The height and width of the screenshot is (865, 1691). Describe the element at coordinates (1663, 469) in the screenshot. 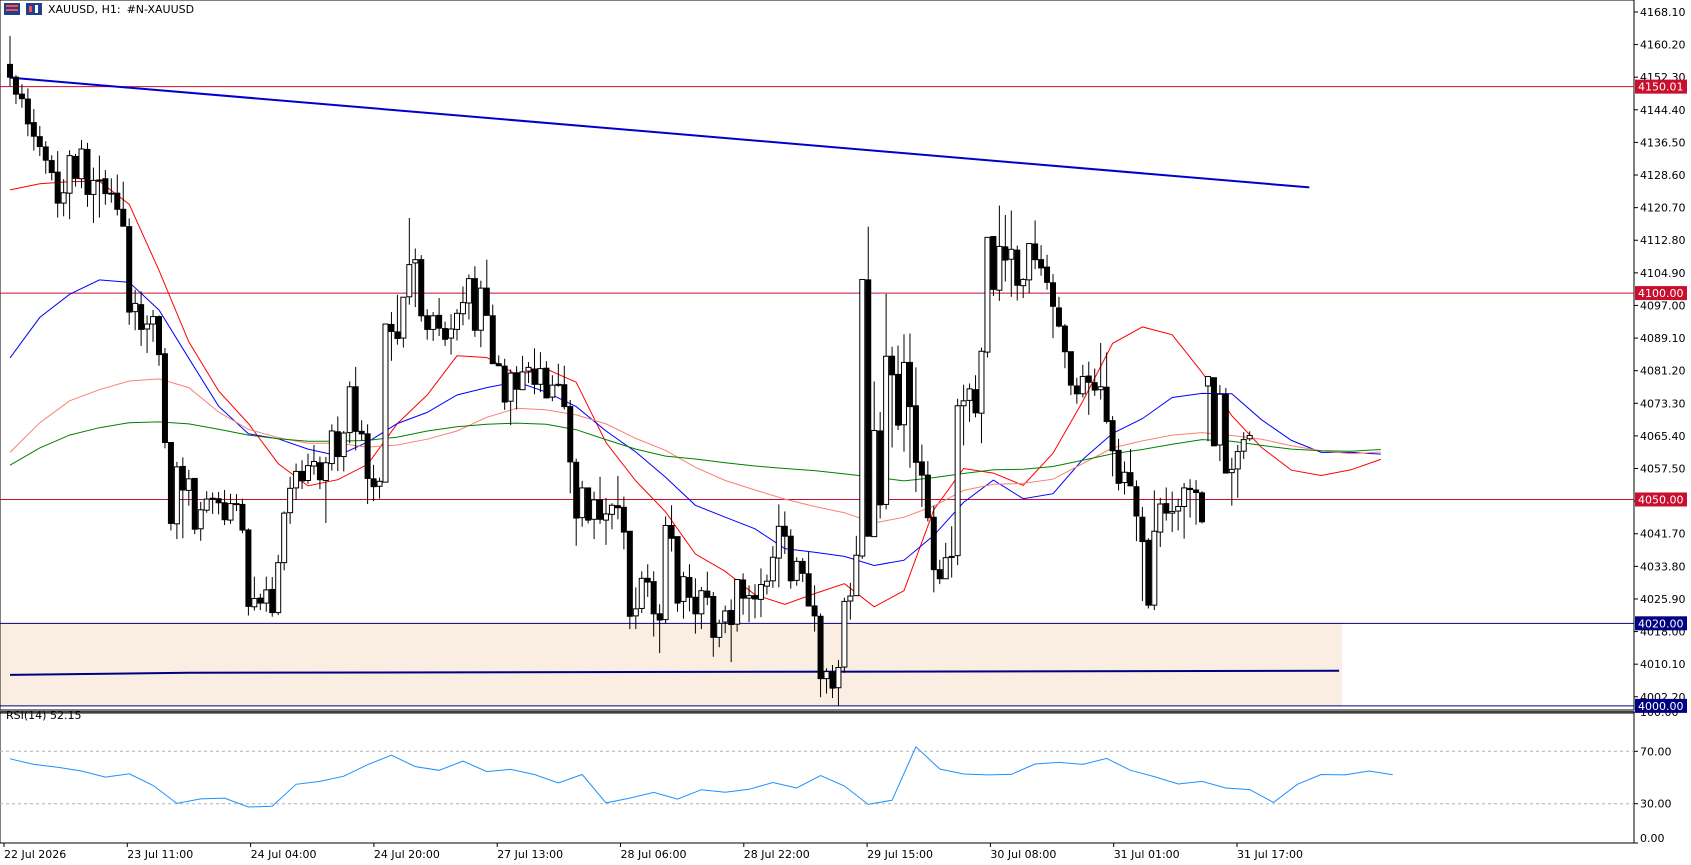

I see `price-tick-label: 4057.50` at that location.